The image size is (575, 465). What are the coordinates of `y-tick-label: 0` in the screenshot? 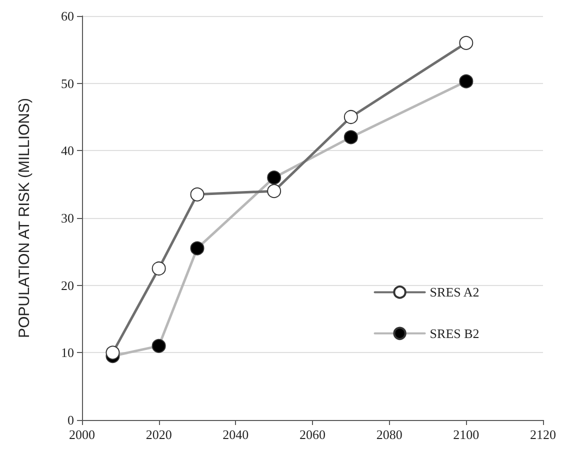 It's located at (71, 420).